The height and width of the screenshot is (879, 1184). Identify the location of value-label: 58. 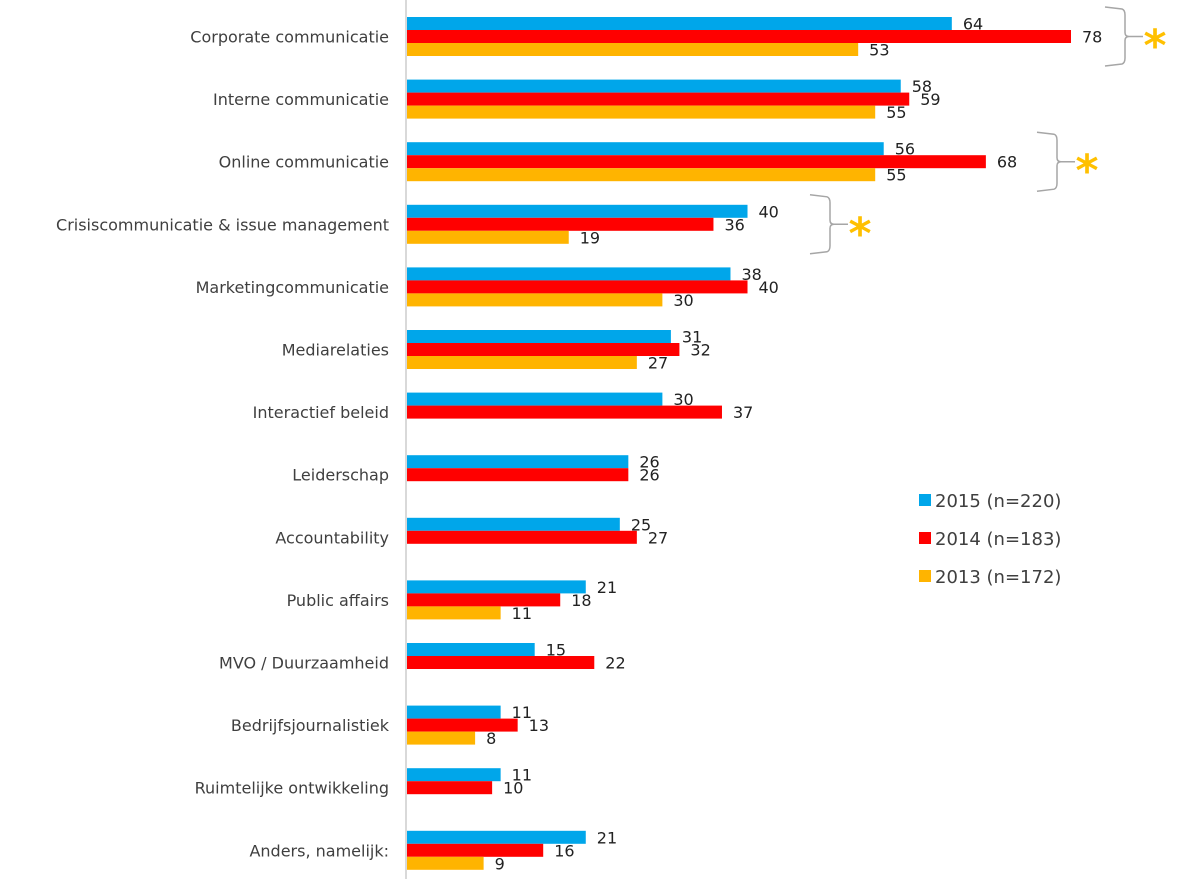
(922, 86).